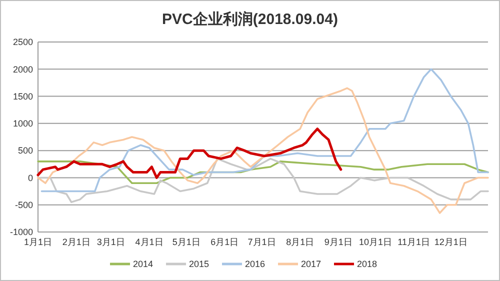 Image resolution: width=500 pixels, height=281 pixels. I want to click on x-tick-label: 5月1日, so click(186, 242).